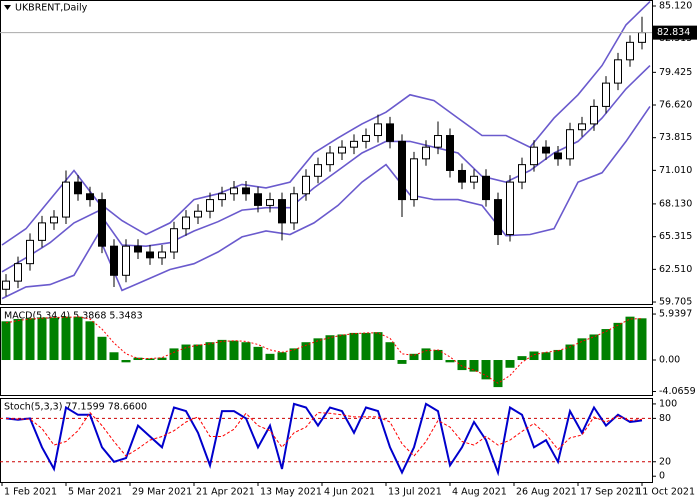  Describe the element at coordinates (665, 418) in the screenshot. I see `y-tick-label: 80` at that location.